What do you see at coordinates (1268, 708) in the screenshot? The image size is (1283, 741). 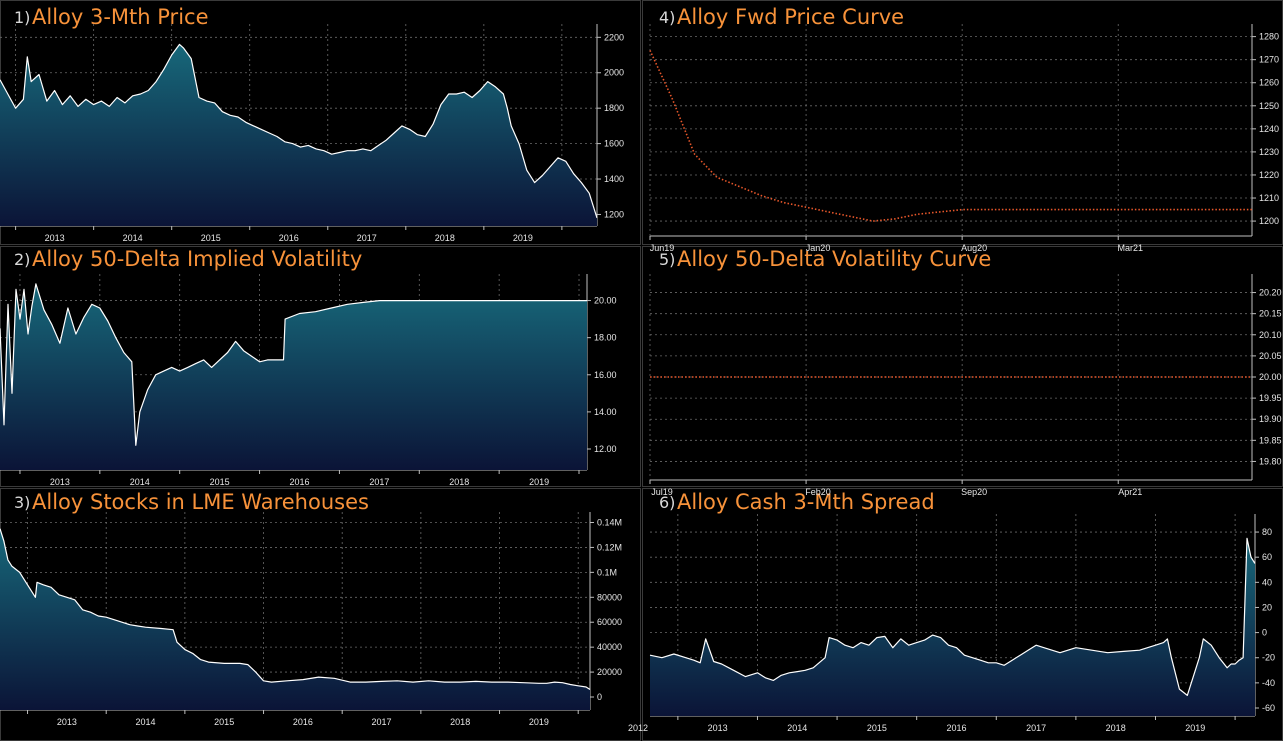 I see `y-tick-label: -60` at bounding box center [1268, 708].